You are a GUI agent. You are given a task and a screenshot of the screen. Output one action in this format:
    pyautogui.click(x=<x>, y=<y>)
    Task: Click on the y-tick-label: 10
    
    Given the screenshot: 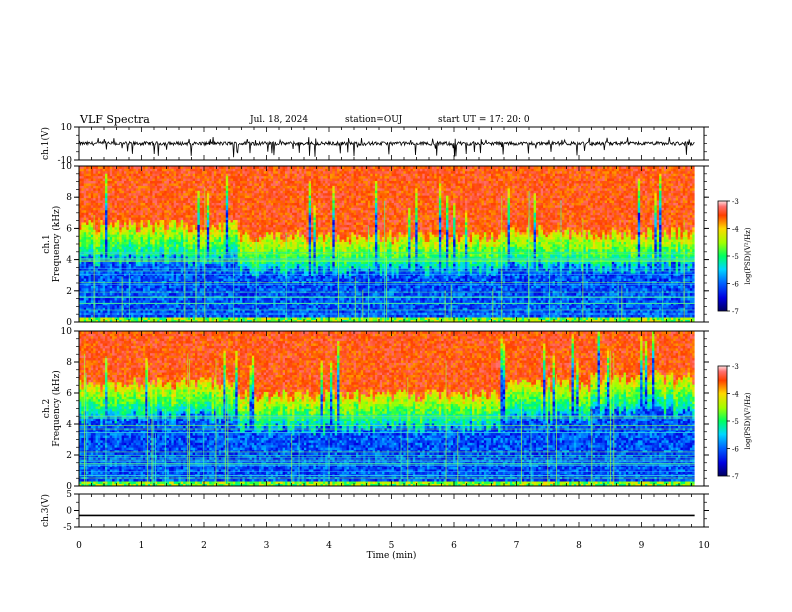 What is the action you would take?
    pyautogui.click(x=67, y=128)
    